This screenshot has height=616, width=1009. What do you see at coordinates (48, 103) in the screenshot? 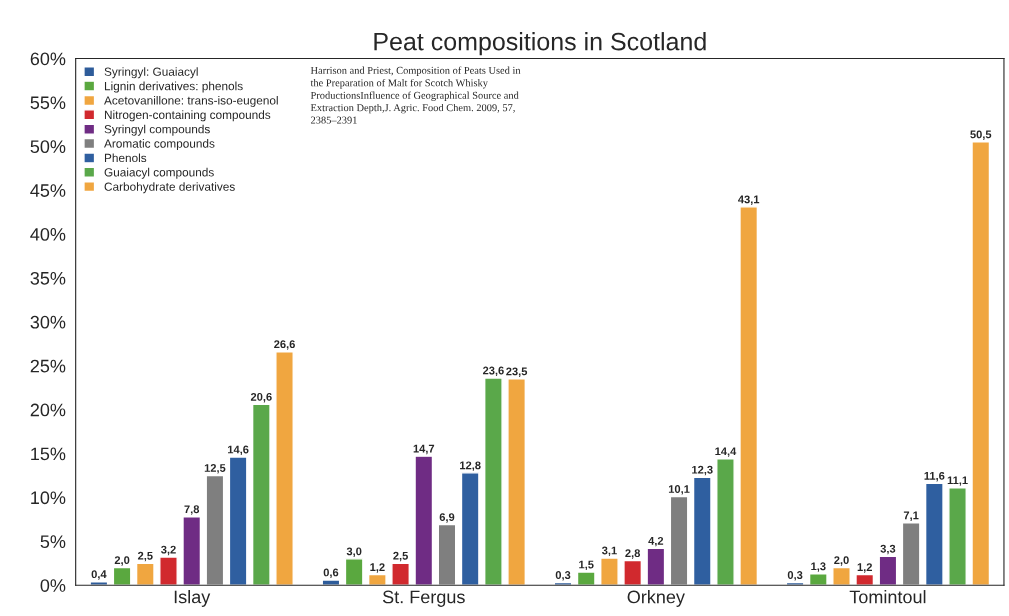
I see `y-tick-label: 55%` at bounding box center [48, 103].